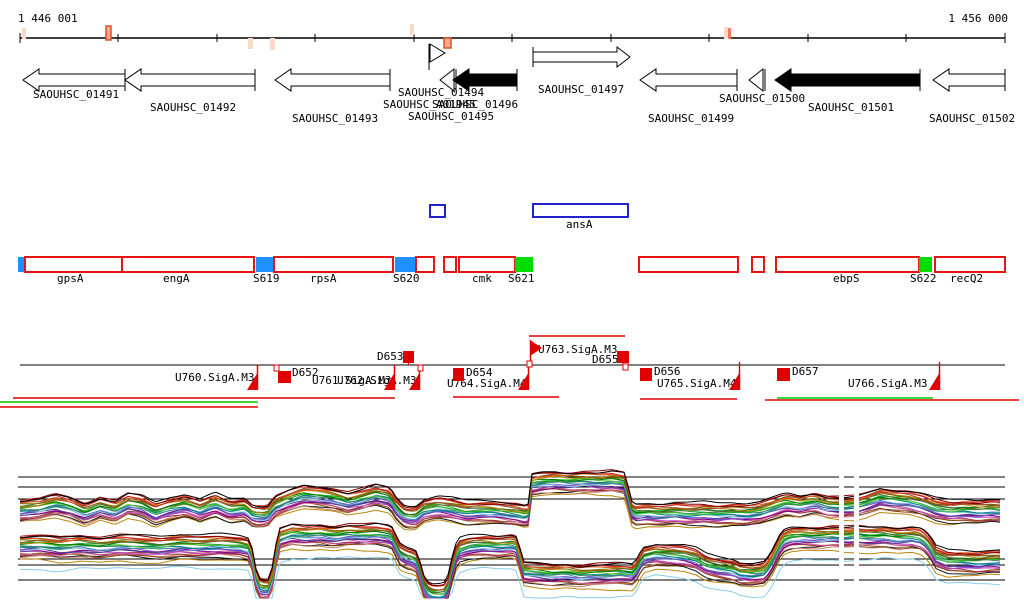 This screenshot has height=611, width=1024. Describe the element at coordinates (437, 53) in the screenshot. I see `orf-SAOUHSC_A01945` at that location.